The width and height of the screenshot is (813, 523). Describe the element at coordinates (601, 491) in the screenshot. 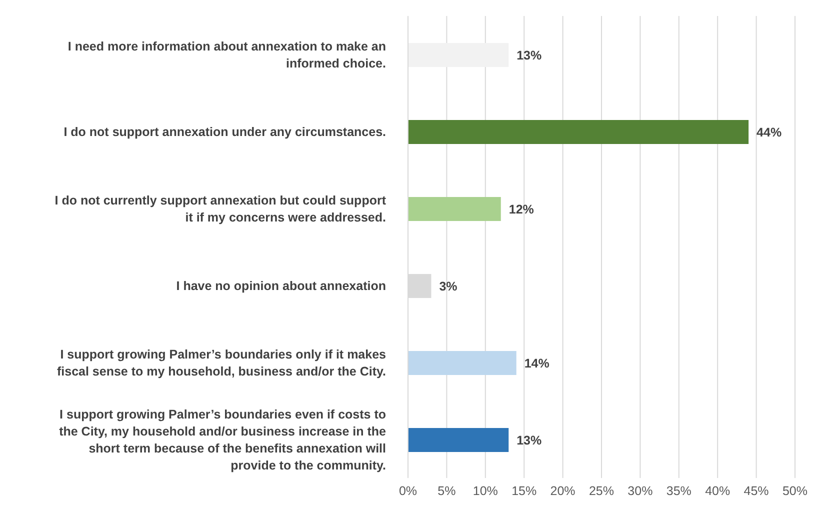

I see `x-tick-label: 25%` at that location.